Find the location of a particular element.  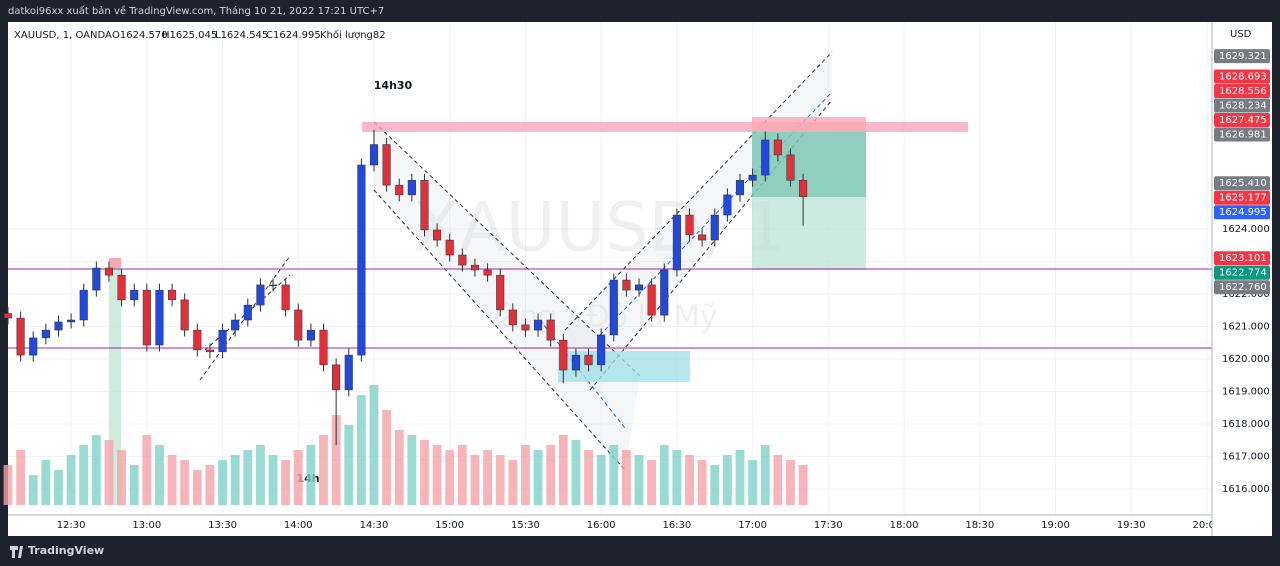

price-badge-label: 1628.556 is located at coordinates (1243, 91).